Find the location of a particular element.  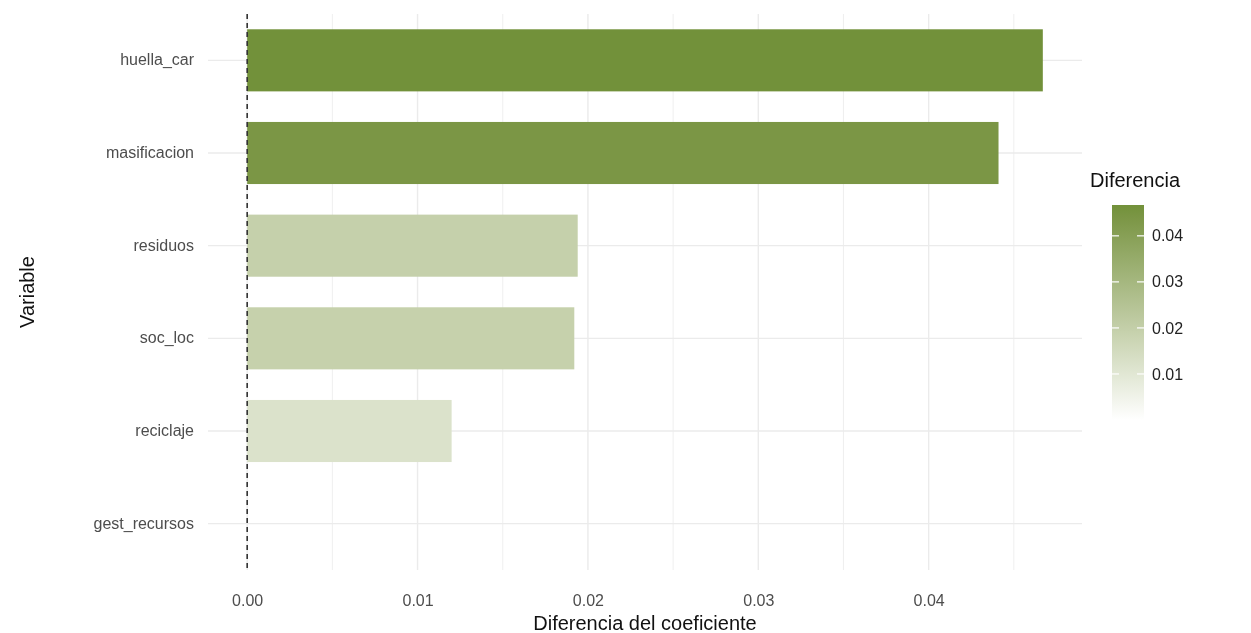

x-tick-label: 0.00 is located at coordinates (248, 601).